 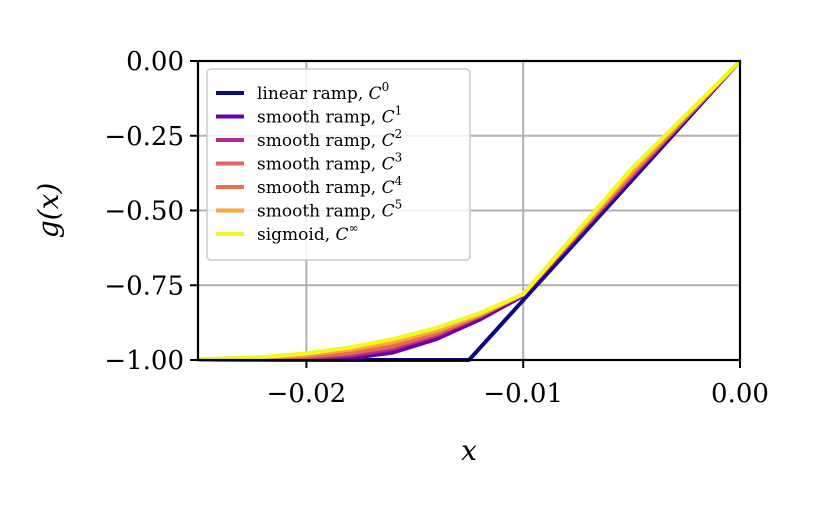 What do you see at coordinates (399, 158) in the screenshot?
I see `legend-entry-sup: 3` at bounding box center [399, 158].